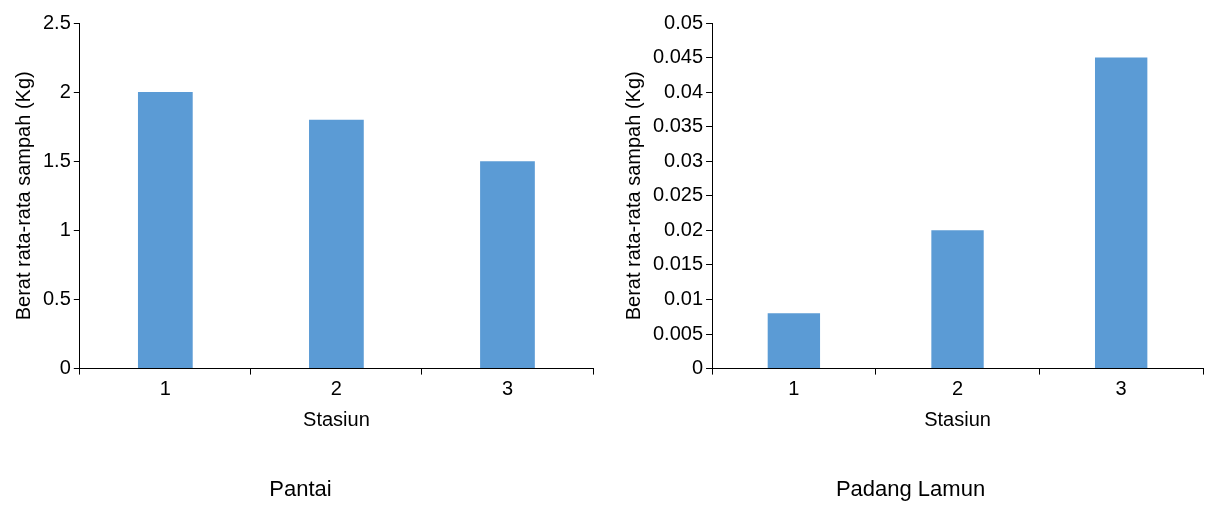 Image resolution: width=1221 pixels, height=513 pixels. What do you see at coordinates (65, 228) in the screenshot?
I see `y-tick-label: 1` at bounding box center [65, 228].